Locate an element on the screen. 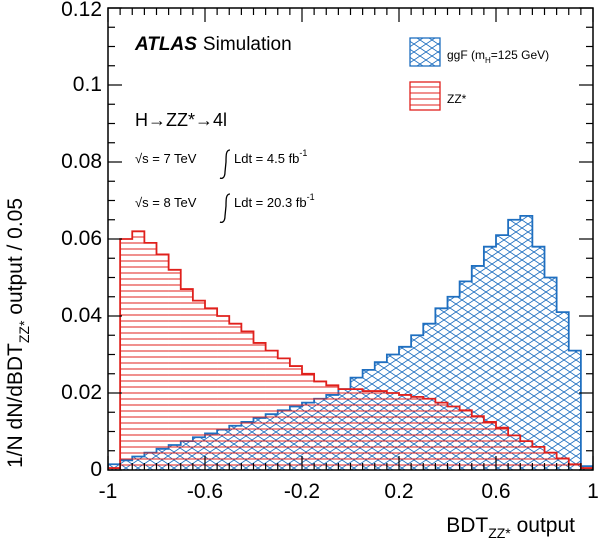 The height and width of the screenshot is (546, 616). y-tick-label: 0.04 is located at coordinates (81, 315).